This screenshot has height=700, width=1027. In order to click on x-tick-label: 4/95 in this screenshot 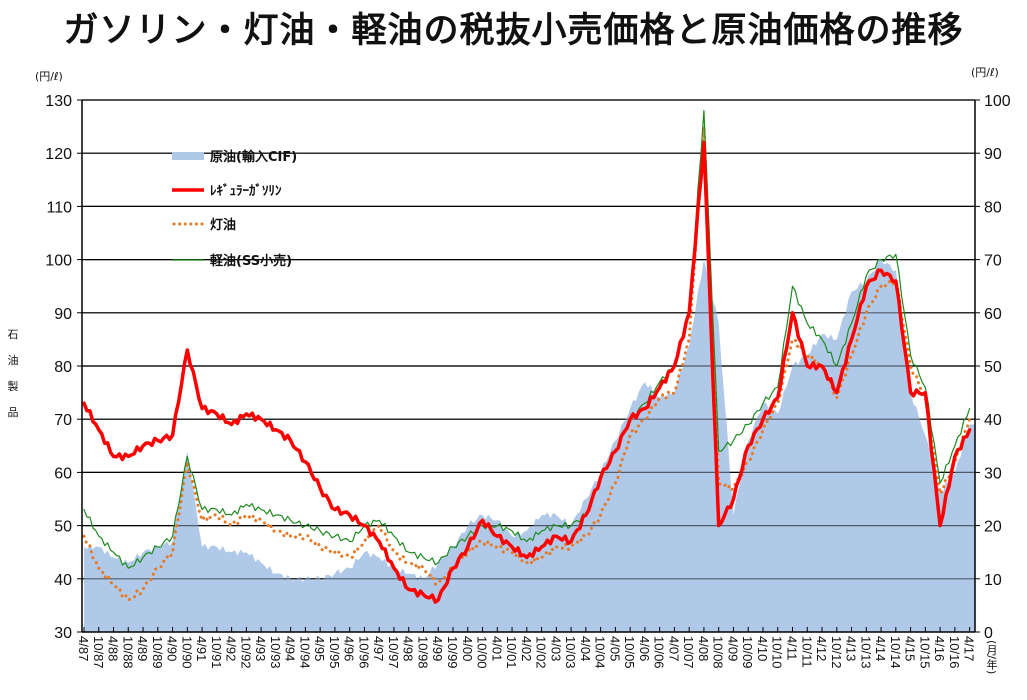, I will do `click(319, 648)`.